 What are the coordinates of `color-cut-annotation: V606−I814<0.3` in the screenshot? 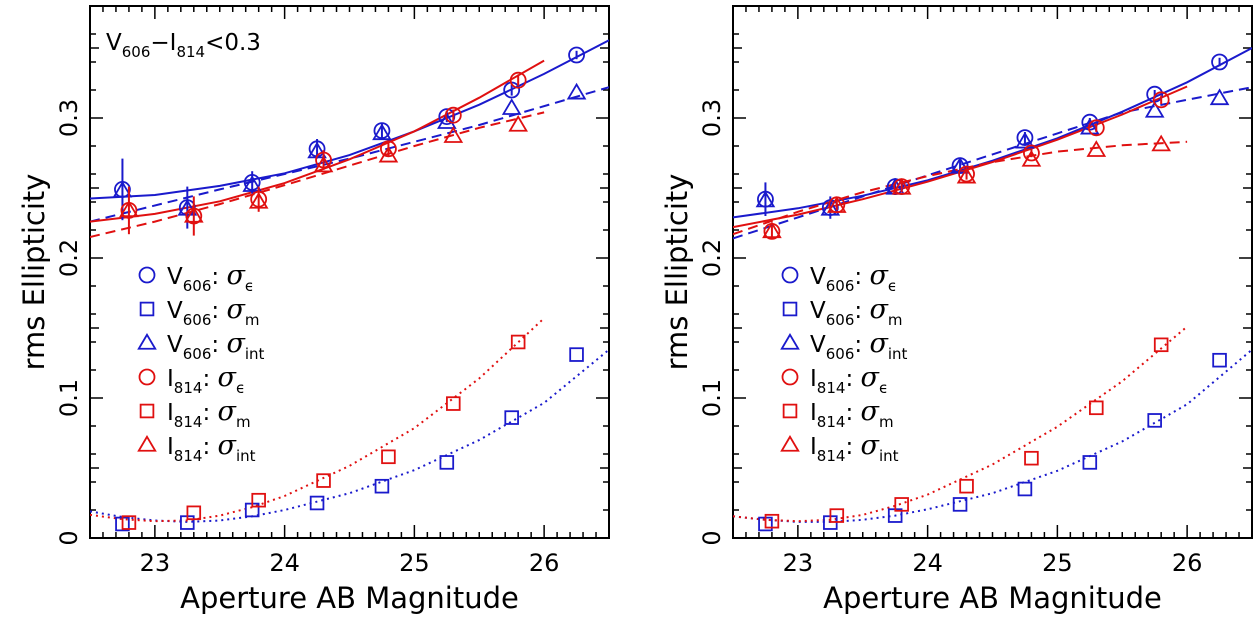 It's located at (183, 45).